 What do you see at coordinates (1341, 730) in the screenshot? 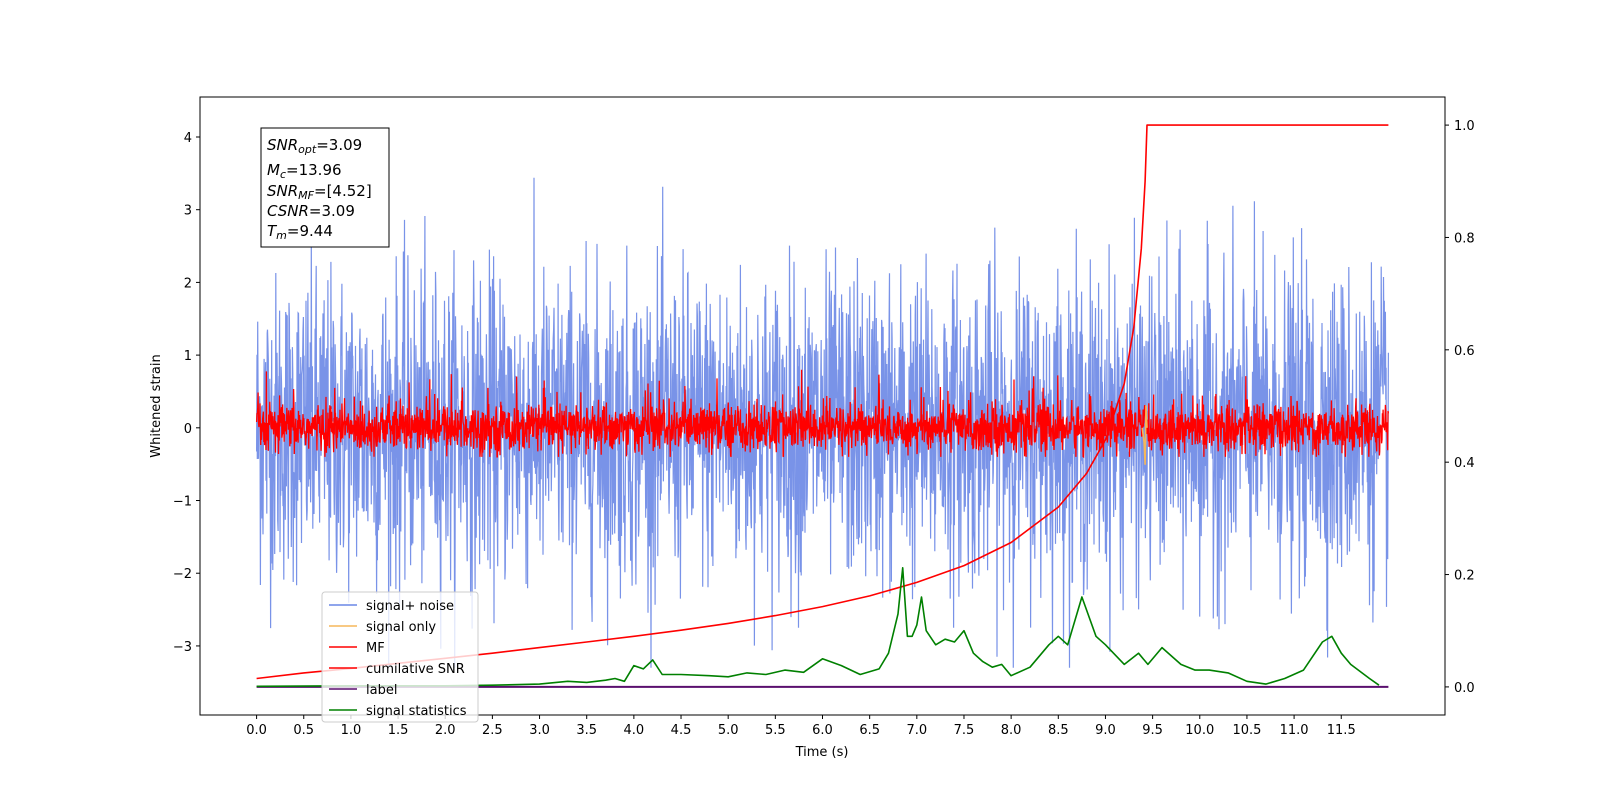
I see `x-tick-label: 11.5` at bounding box center [1341, 730].